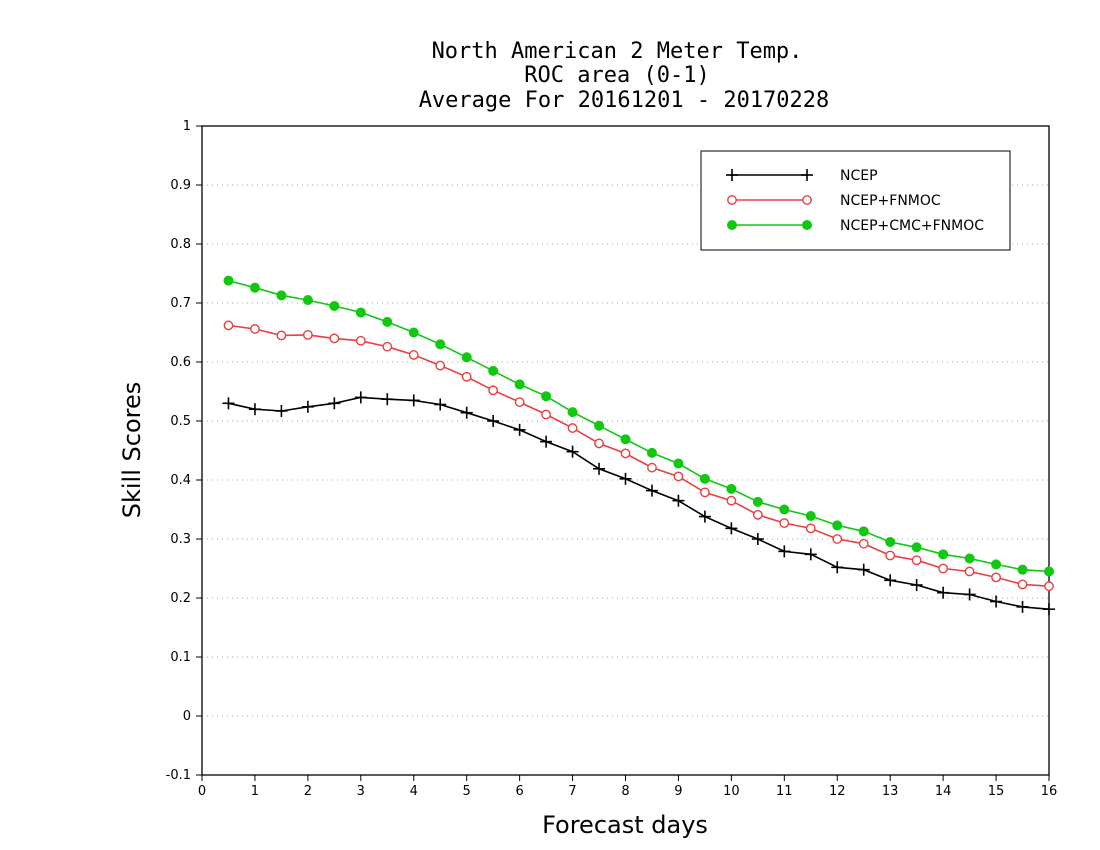  I want to click on y-tick-label: 0.6, so click(180, 362).